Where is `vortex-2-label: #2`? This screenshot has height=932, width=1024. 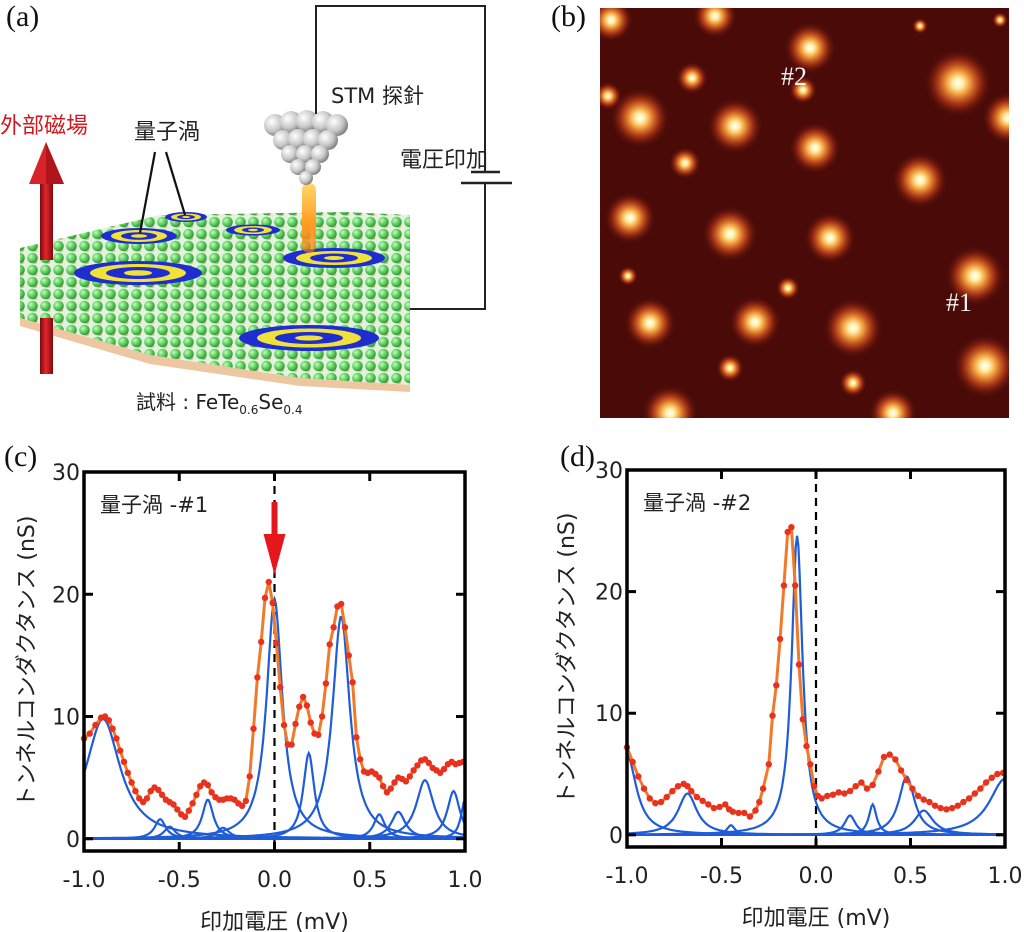
vortex-2-label: #2 is located at coordinates (794, 76).